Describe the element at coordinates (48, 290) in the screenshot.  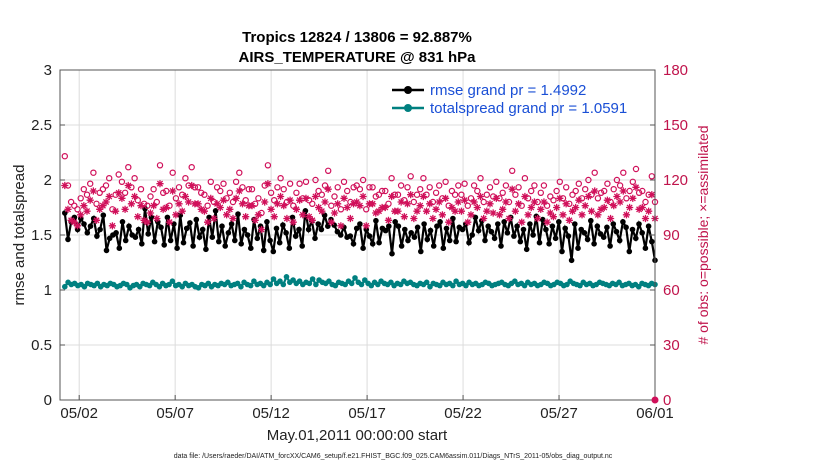
I see `y-left-tick-label: 1` at that location.